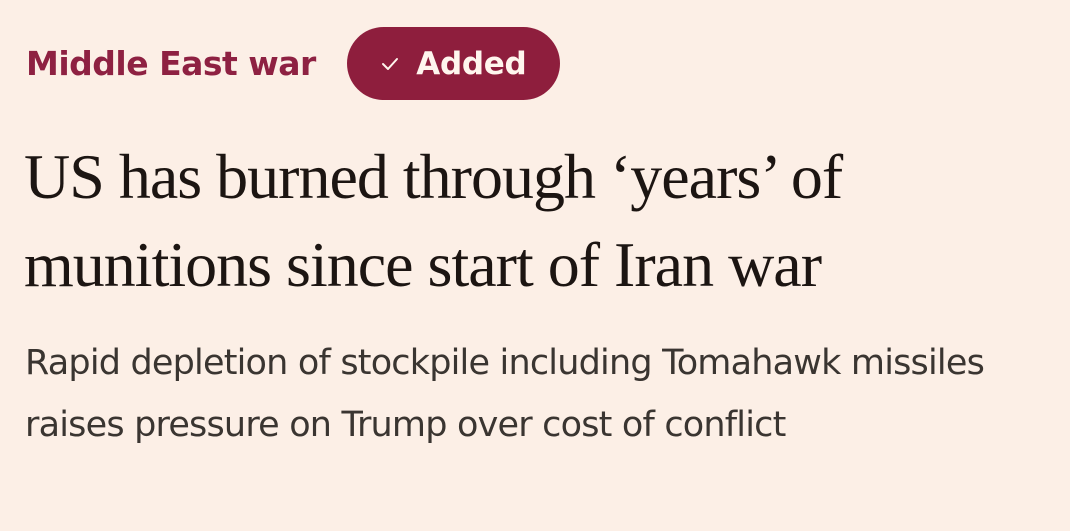 Image resolution: width=1070 pixels, height=531 pixels. What do you see at coordinates (471, 63) in the screenshot?
I see `added-label: Added` at bounding box center [471, 63].